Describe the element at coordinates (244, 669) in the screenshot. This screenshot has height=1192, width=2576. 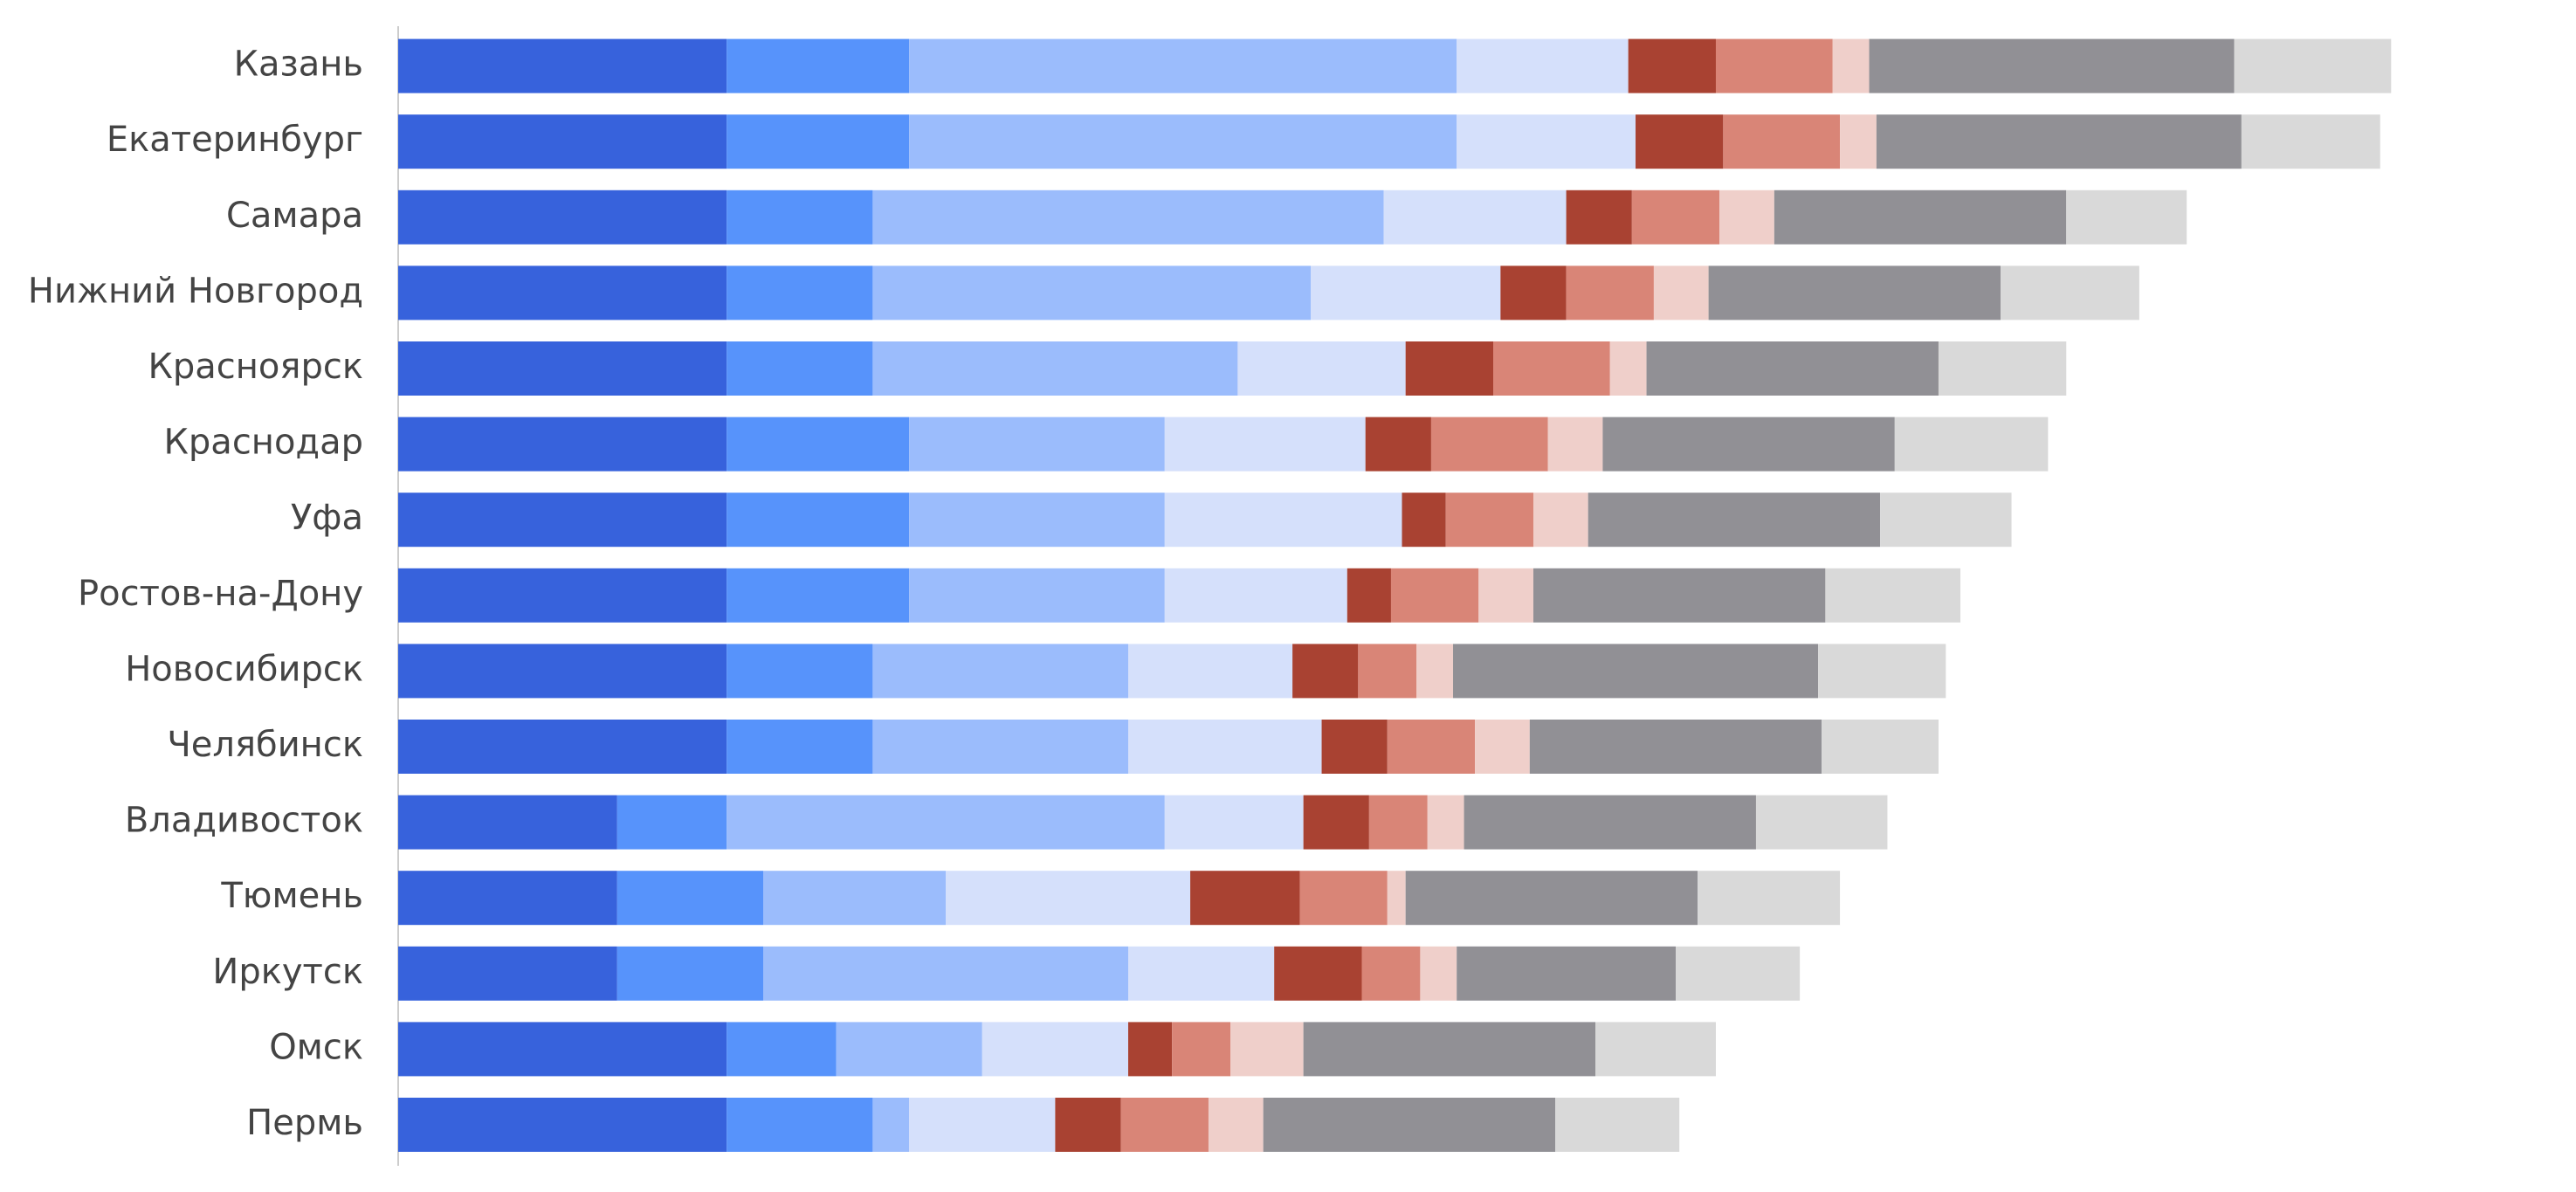
I see `y-tick-label: Новосибирск` at that location.